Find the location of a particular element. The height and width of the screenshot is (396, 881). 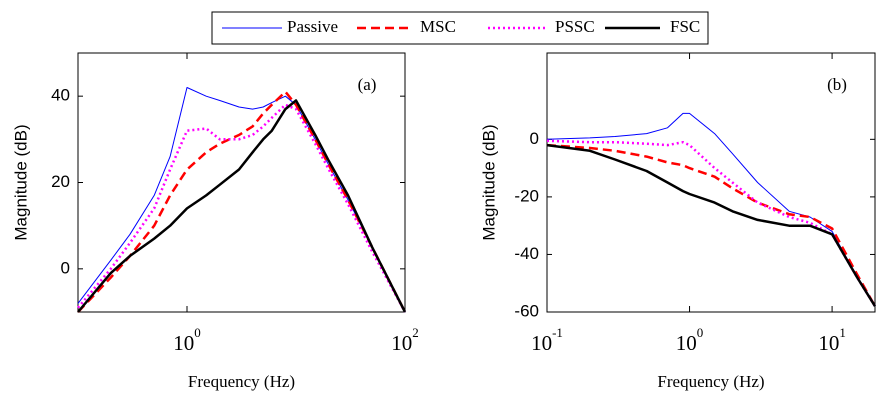

legend-label: FSC is located at coordinates (685, 26).